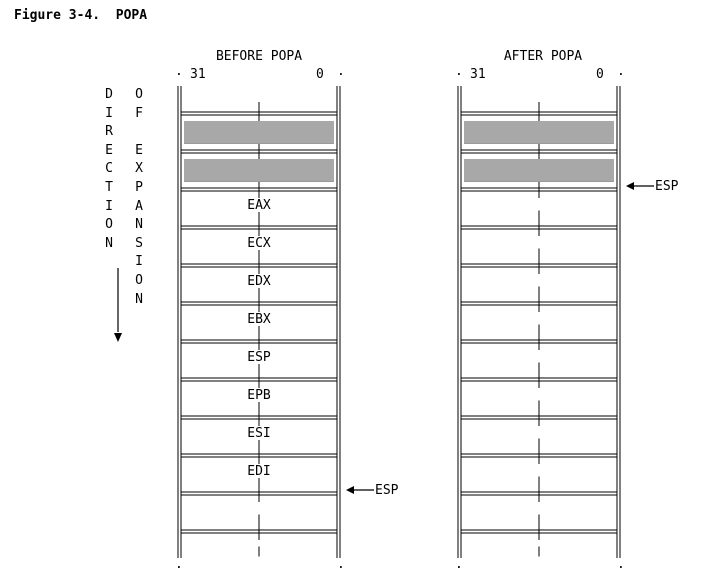 The height and width of the screenshot is (580, 706). Describe the element at coordinates (259, 281) in the screenshot. I see `register-label: EDX` at that location.